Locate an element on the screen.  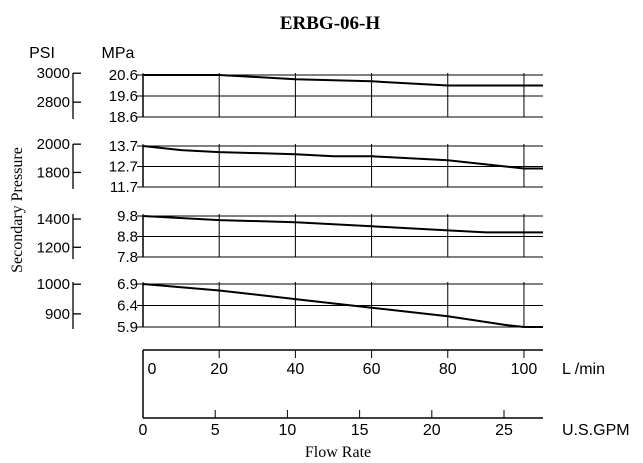
panel-4-mpa-tick-label: 6.4 is located at coordinates (127, 306).